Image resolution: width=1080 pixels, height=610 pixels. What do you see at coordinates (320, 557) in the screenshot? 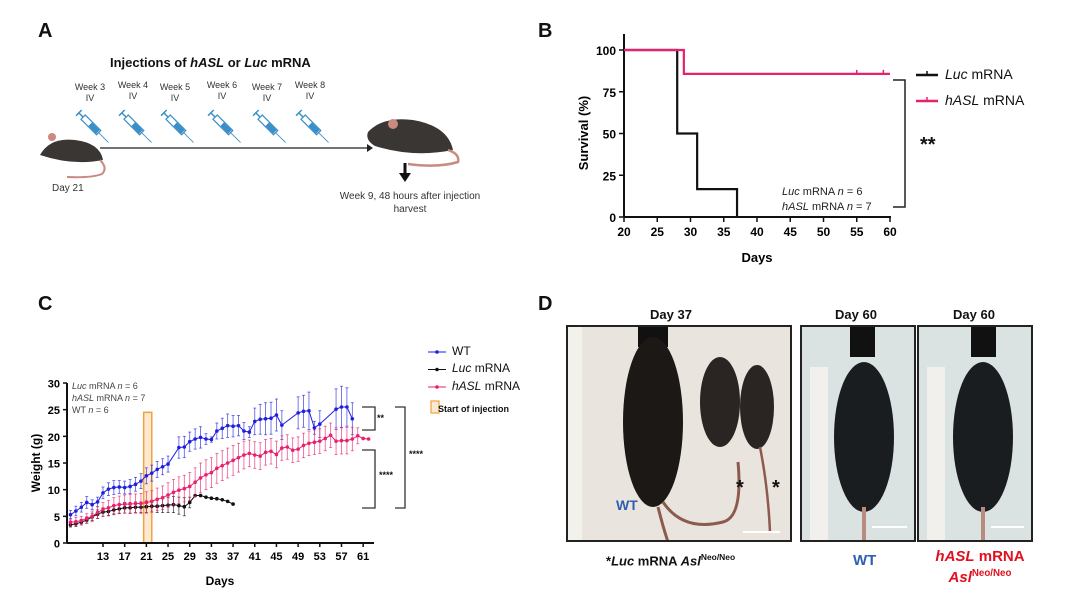
I see `x-tick-label: 53` at bounding box center [320, 557].